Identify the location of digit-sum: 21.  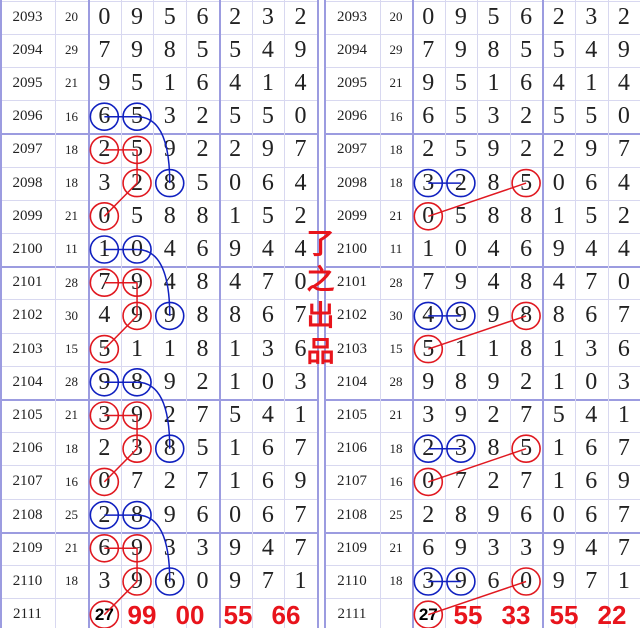
(396, 216).